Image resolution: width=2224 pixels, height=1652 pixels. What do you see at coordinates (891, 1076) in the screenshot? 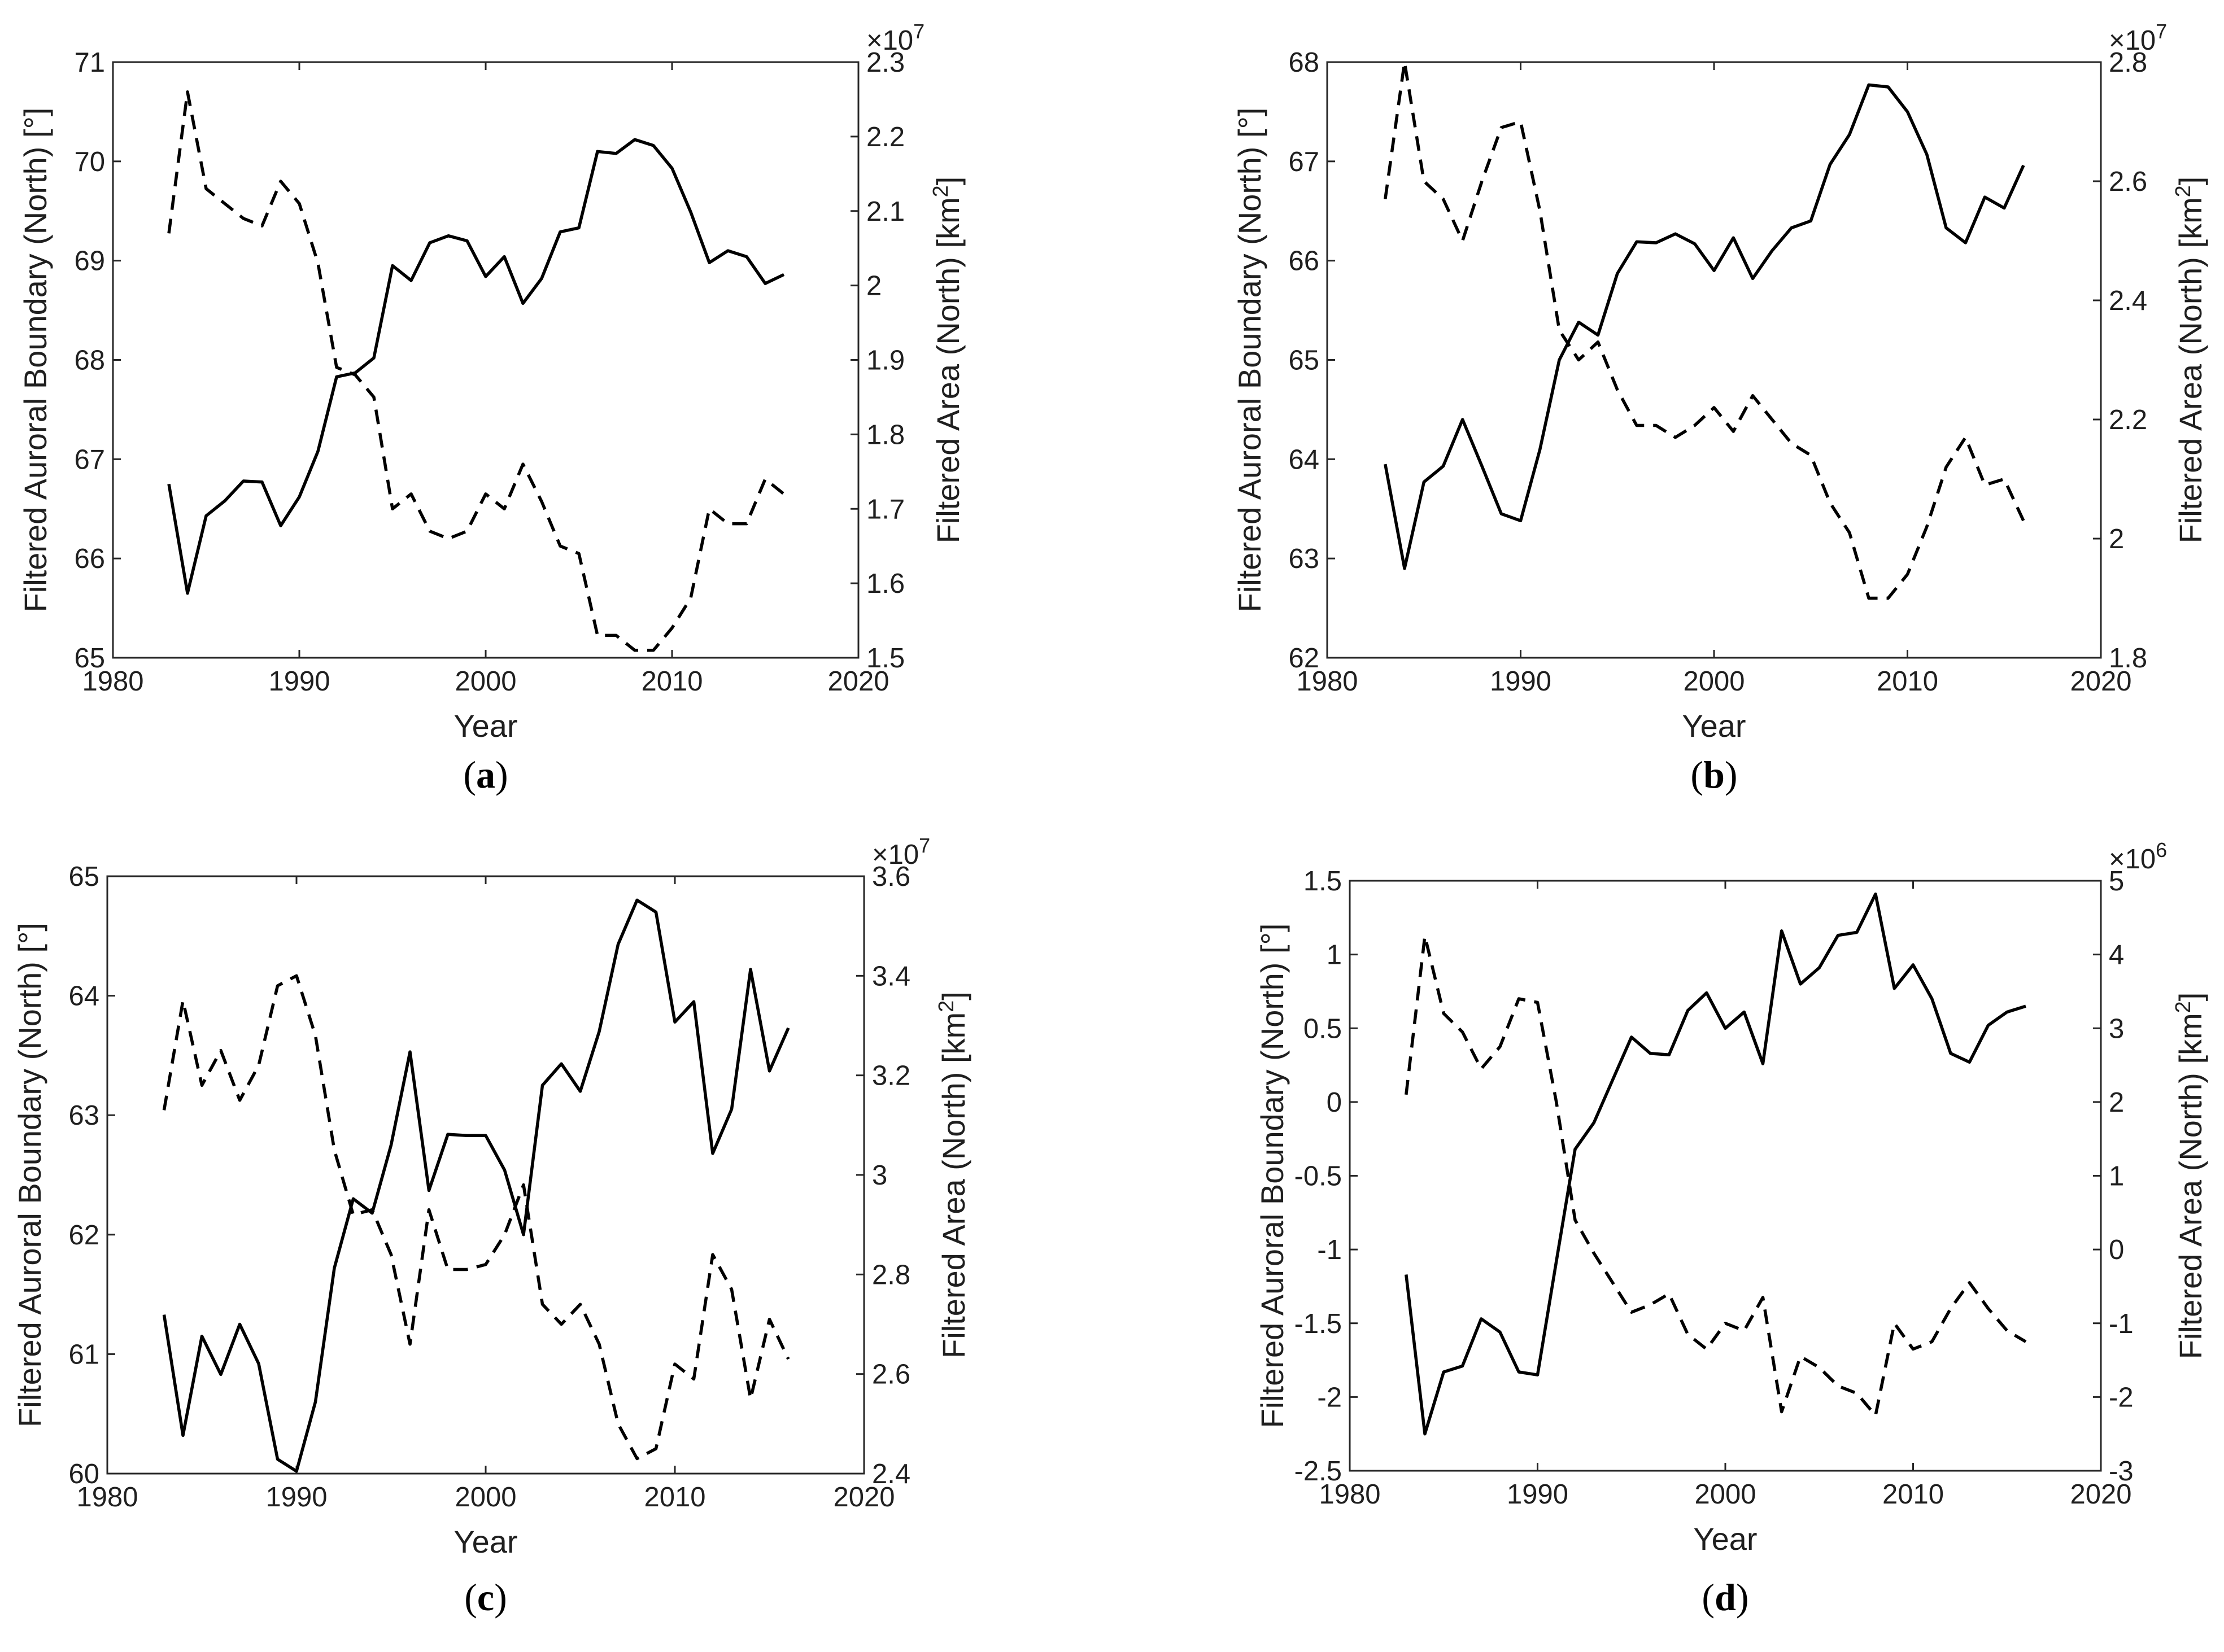
I see `y-right-tick-label: 3.2` at bounding box center [891, 1076].